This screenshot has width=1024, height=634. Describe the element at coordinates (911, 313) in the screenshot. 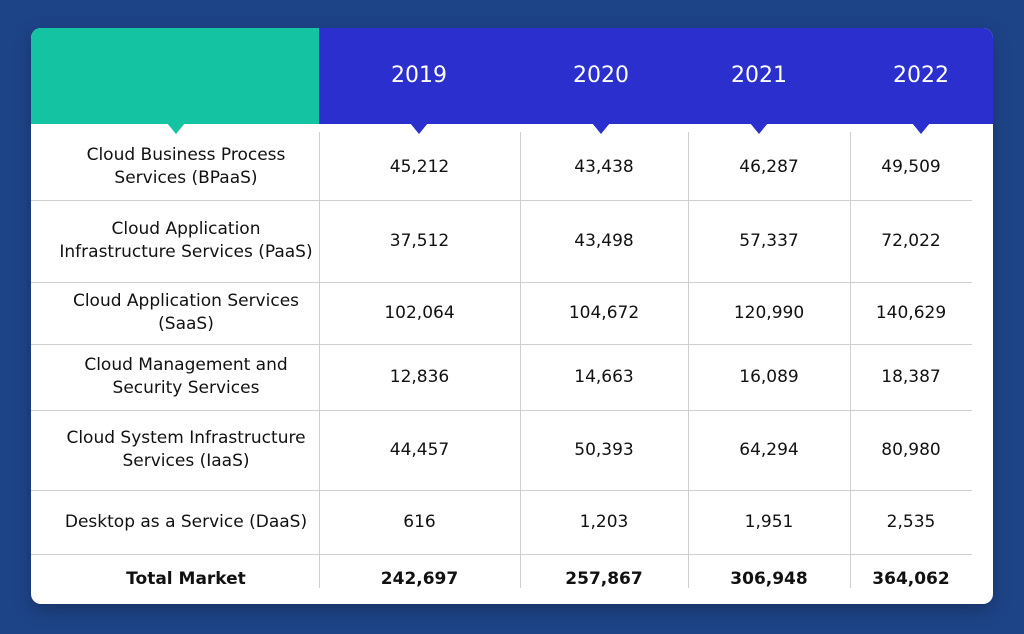

I see `table-cell: 140,629` at that location.